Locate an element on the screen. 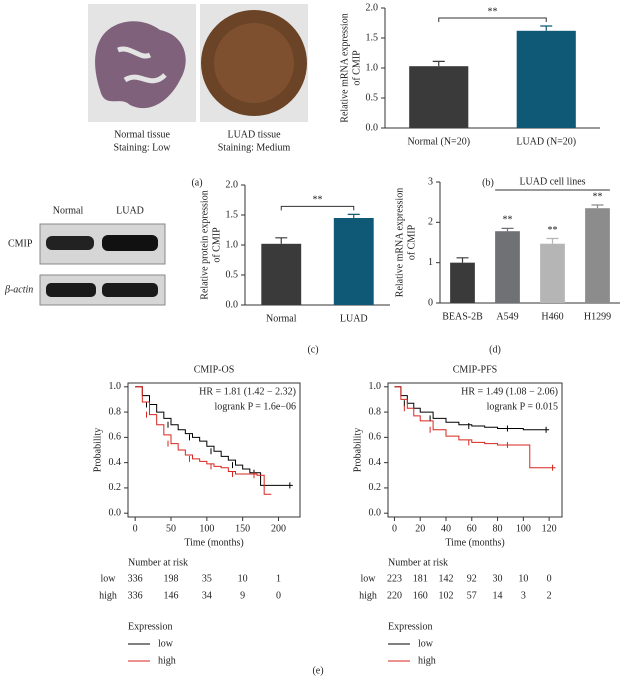 This screenshot has height=677, width=636. x-tick-label: 120 is located at coordinates (549, 528).